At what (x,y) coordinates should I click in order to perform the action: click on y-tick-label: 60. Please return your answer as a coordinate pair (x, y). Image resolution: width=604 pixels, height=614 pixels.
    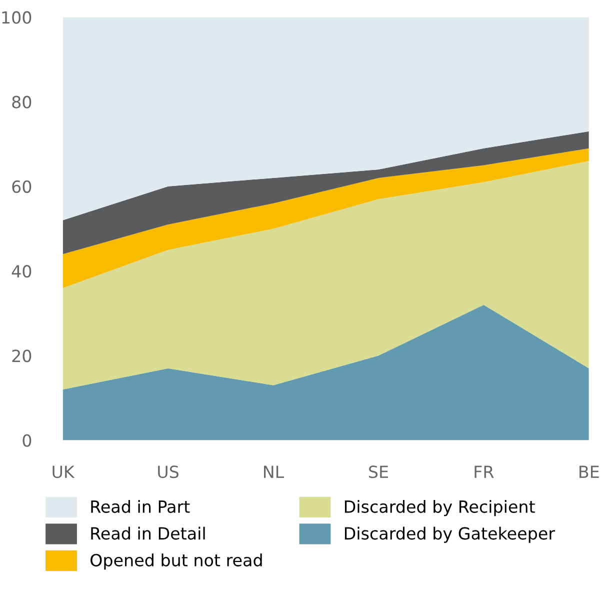
    Looking at the image, I should click on (22, 186).